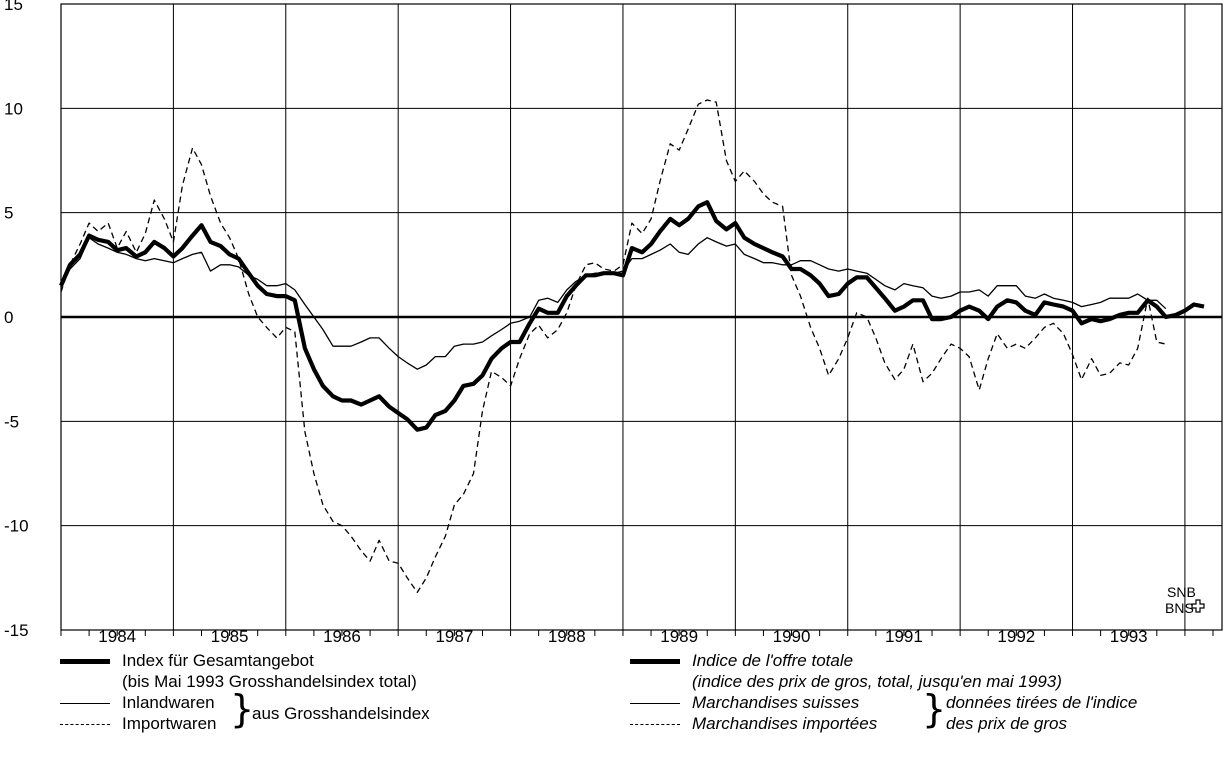 The width and height of the screenshot is (1228, 773). I want to click on x-tick-label: 1991, so click(904, 636).